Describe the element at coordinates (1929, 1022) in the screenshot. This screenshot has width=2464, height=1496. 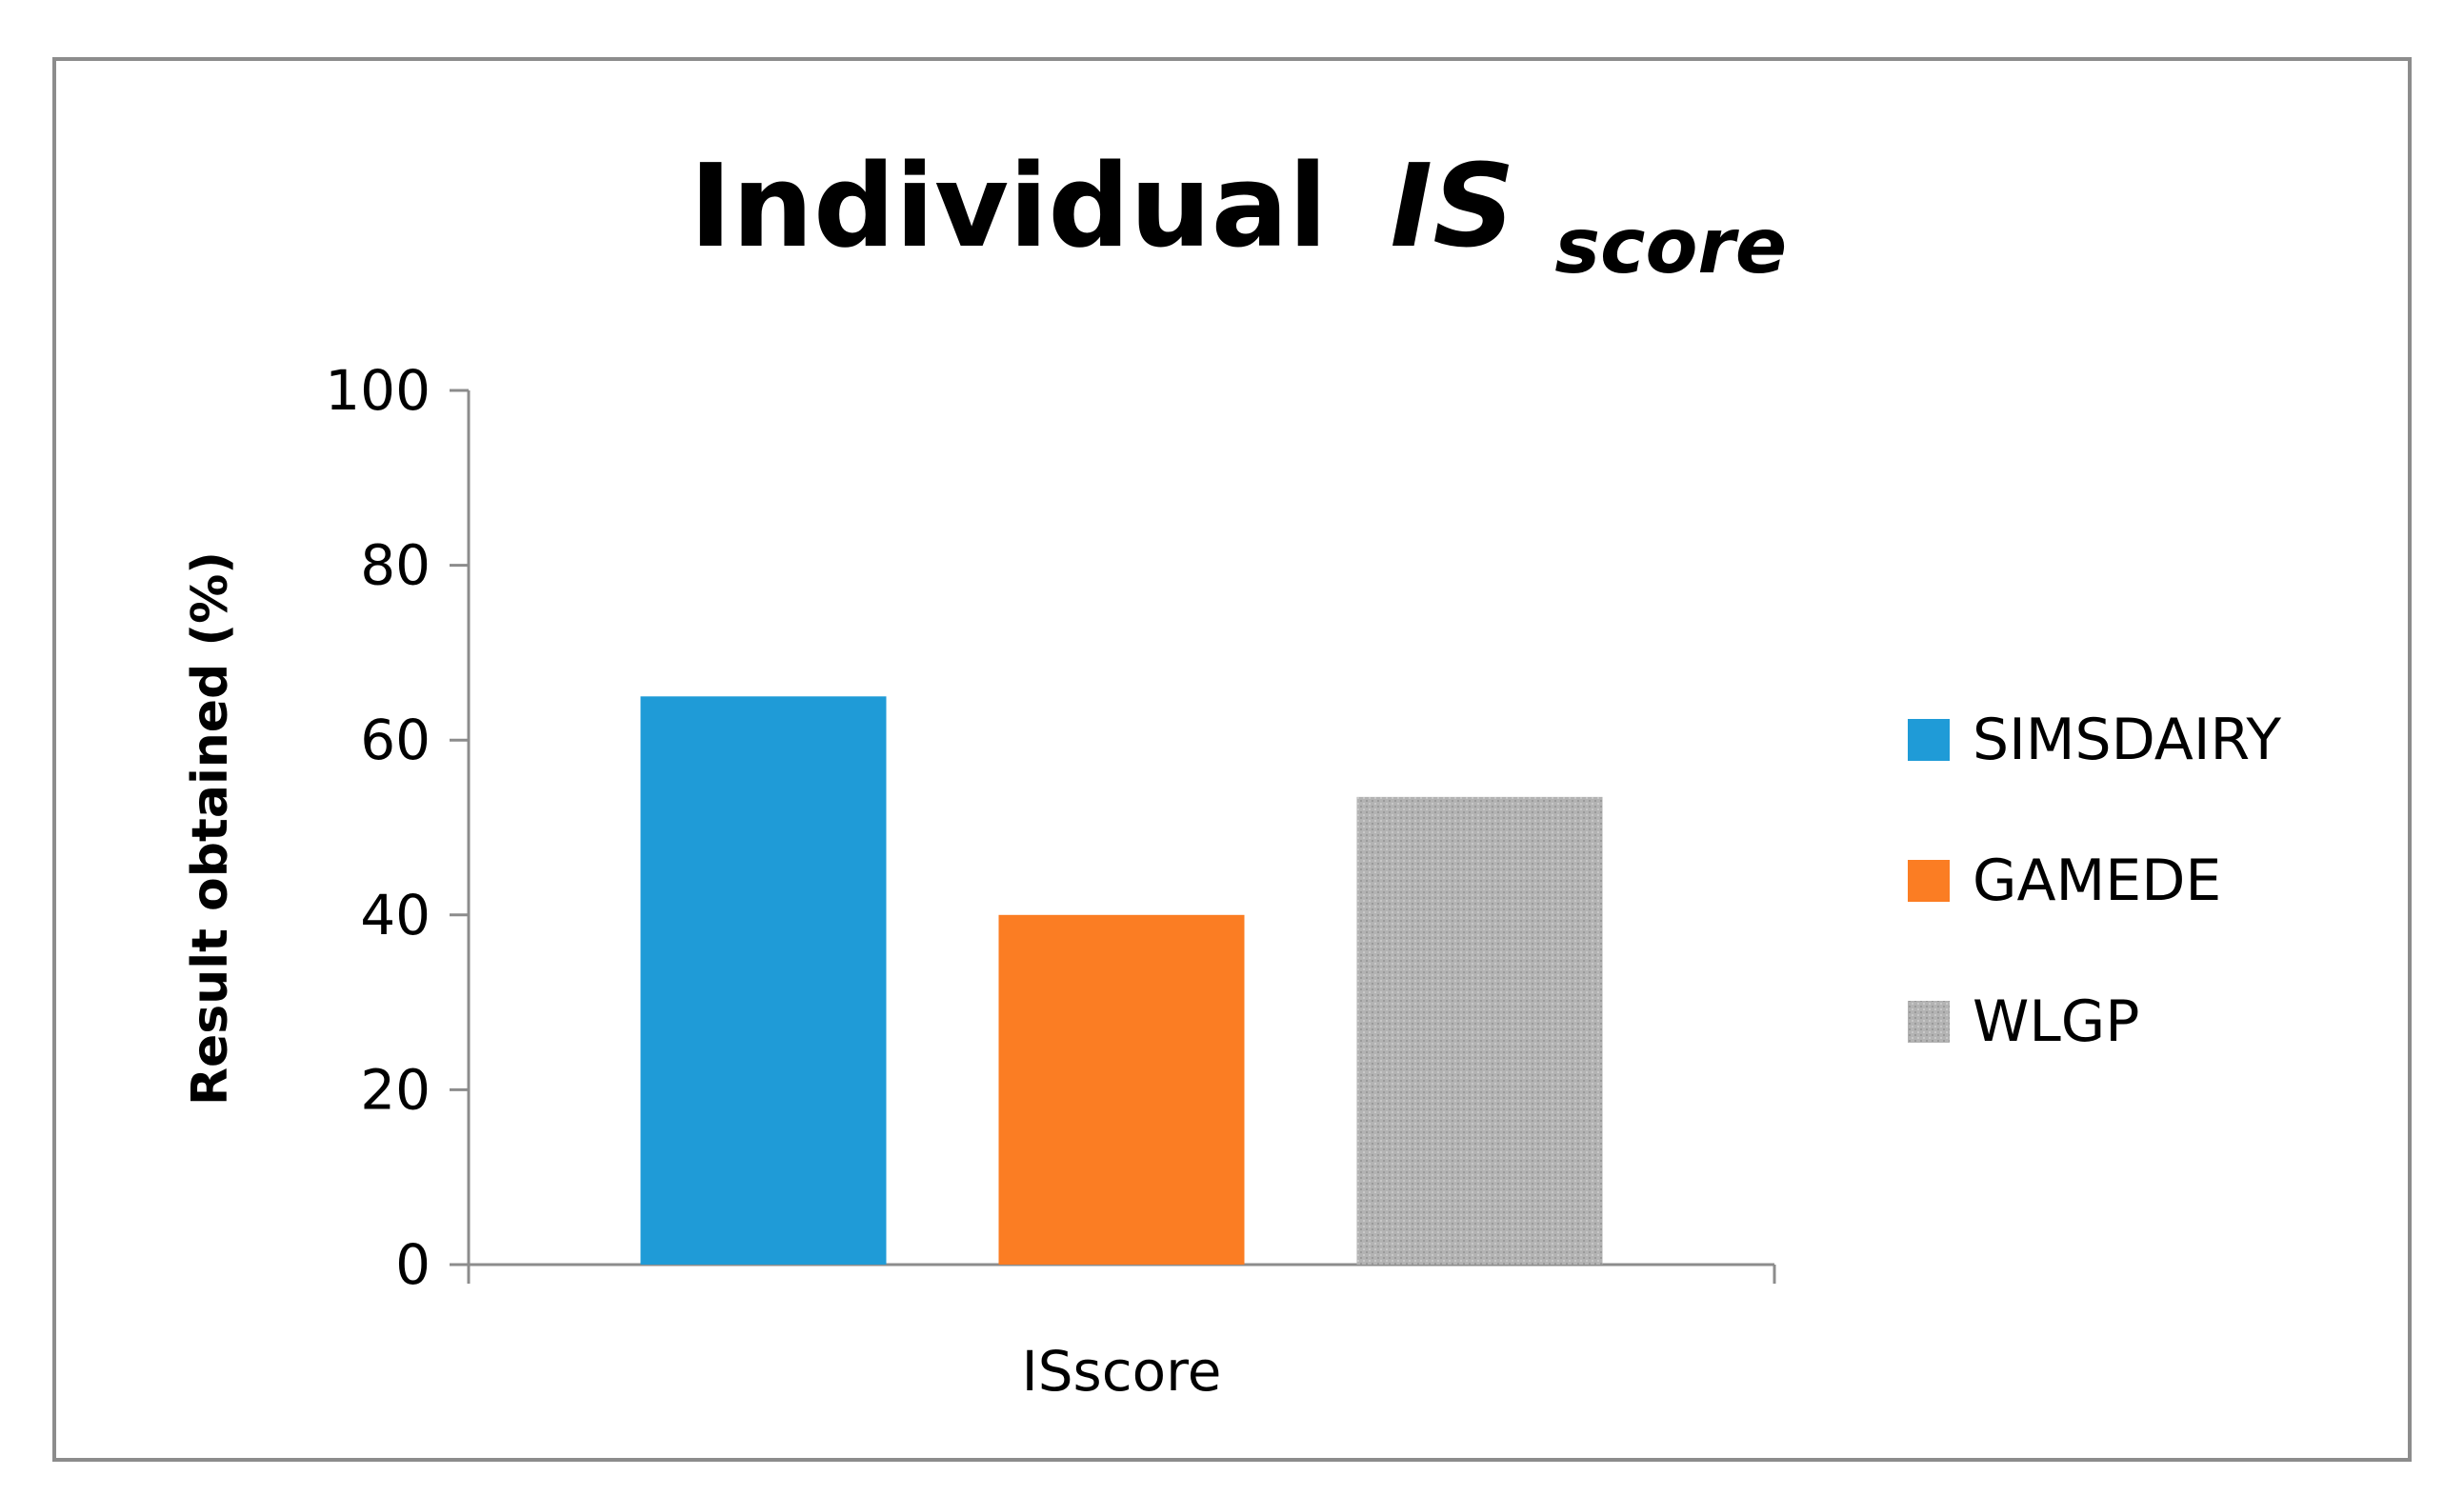
I see `legend-swatch-wlgp` at that location.